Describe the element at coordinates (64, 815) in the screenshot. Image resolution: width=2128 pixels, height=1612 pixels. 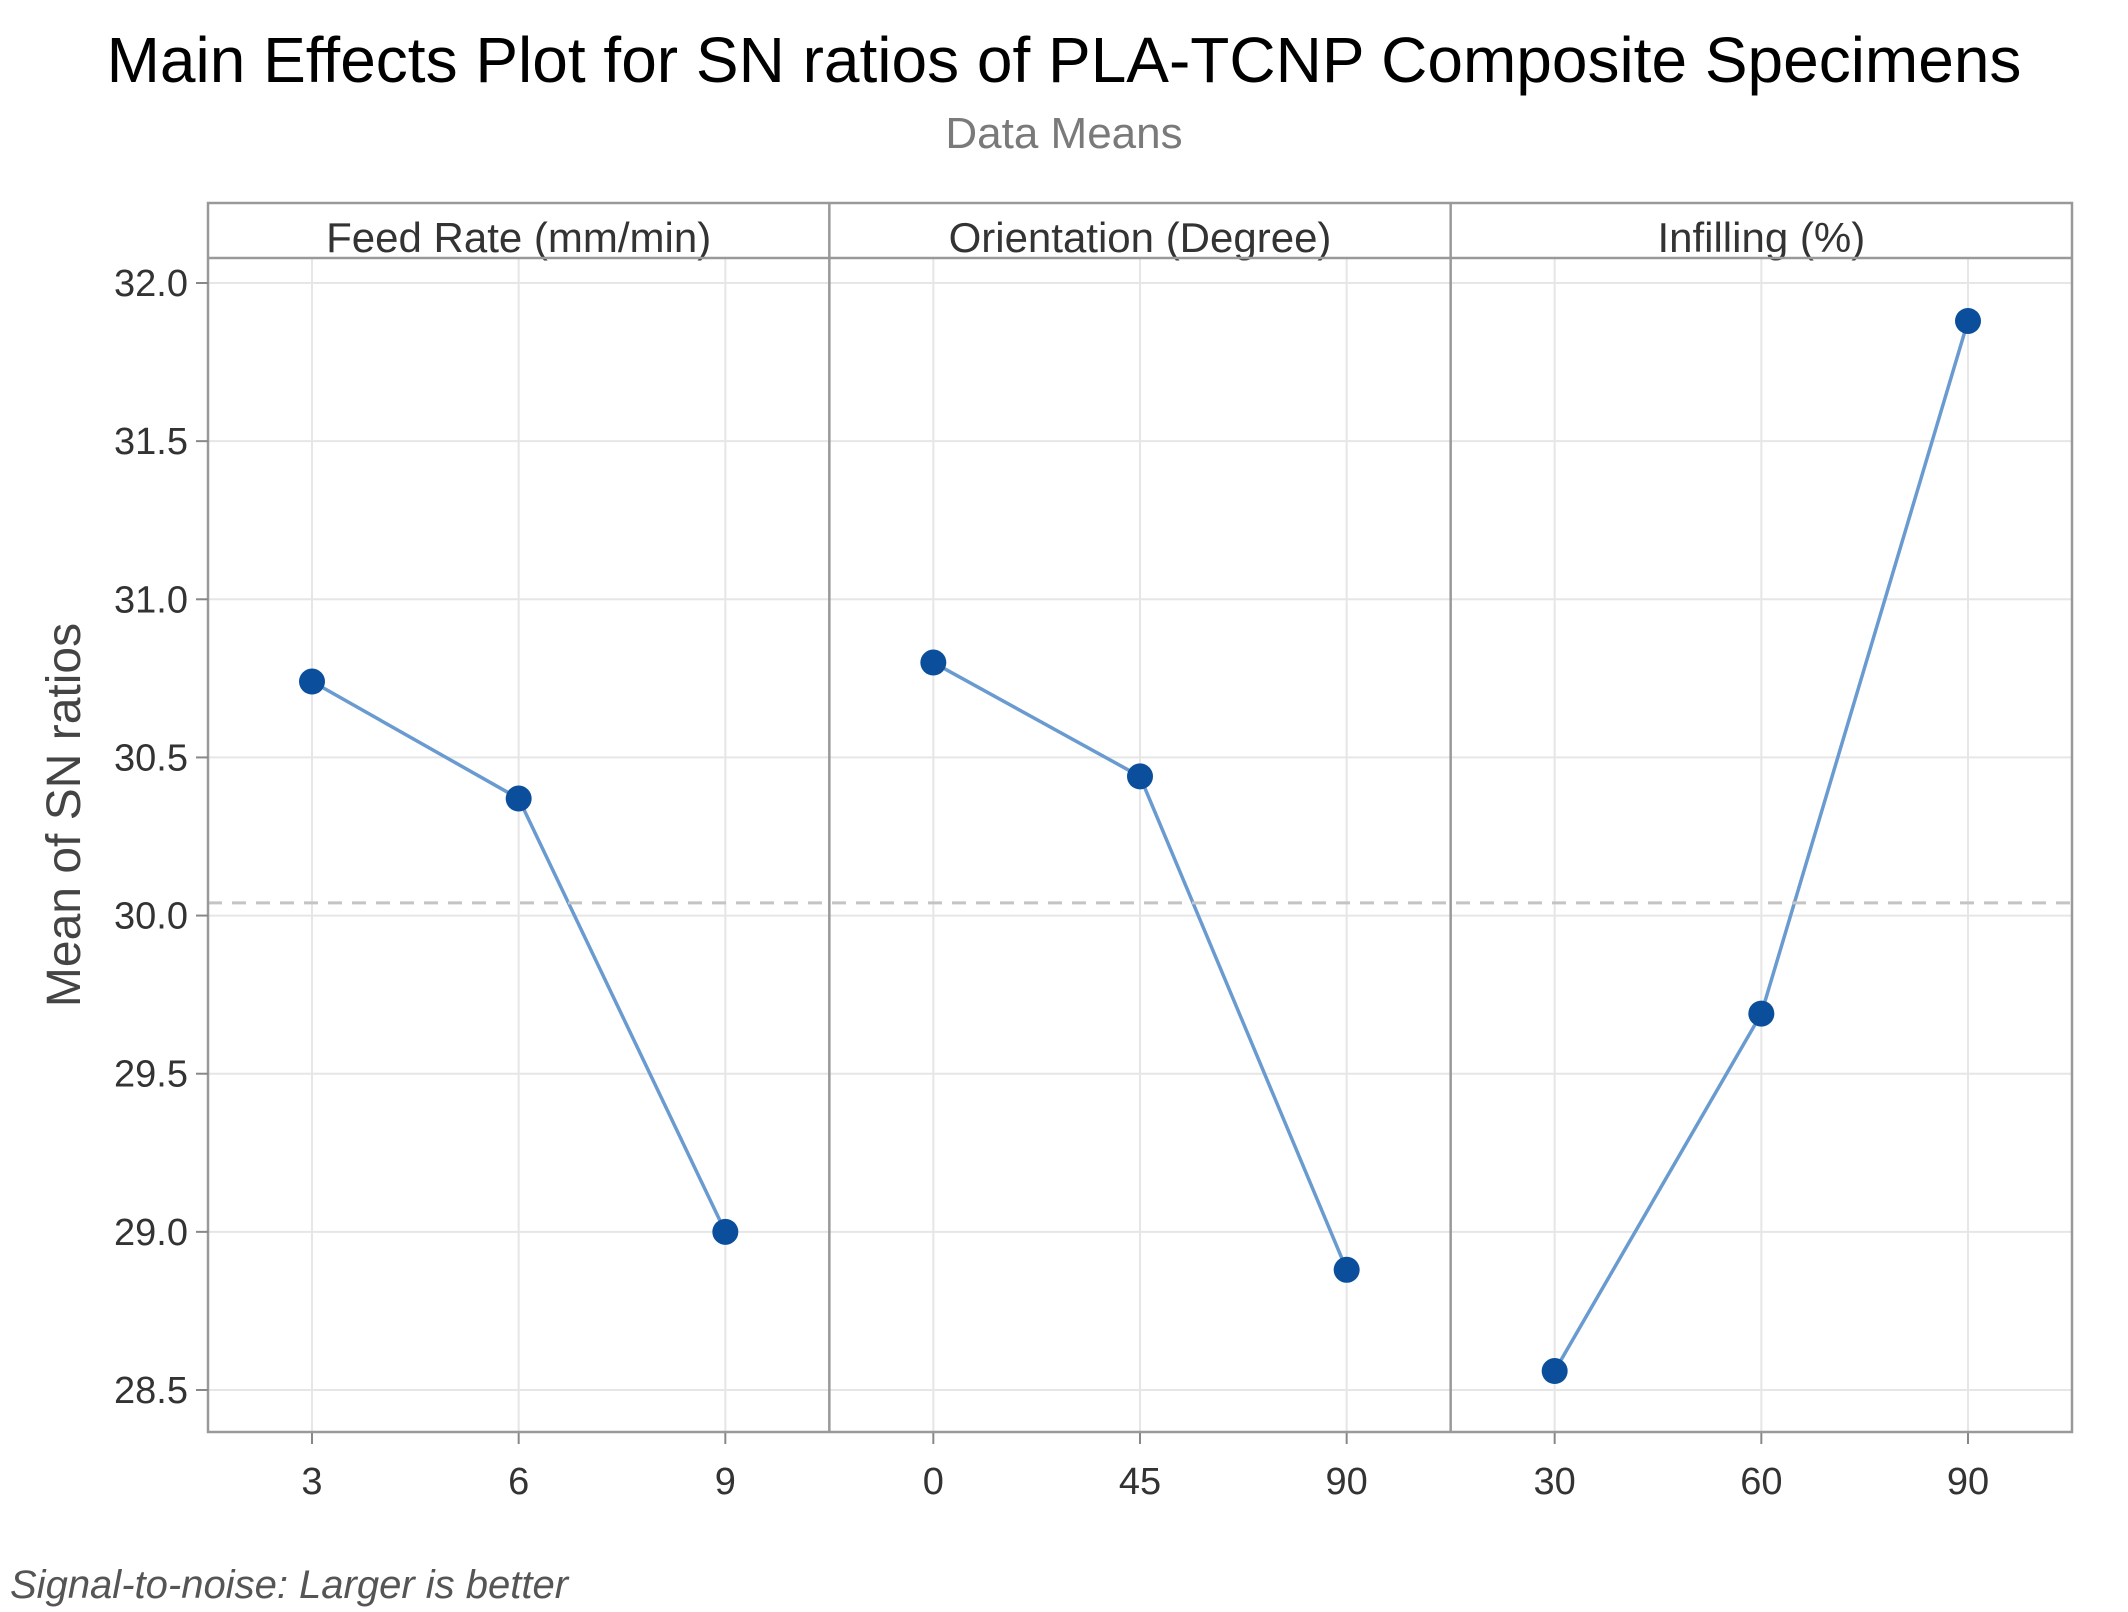
I see `y-axis-label: Mean of SN ratios` at that location.